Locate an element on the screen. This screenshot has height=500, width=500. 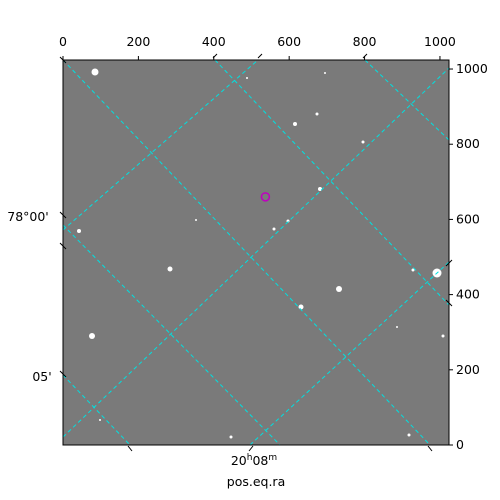
ra-minutes: 08 is located at coordinates (260, 460).